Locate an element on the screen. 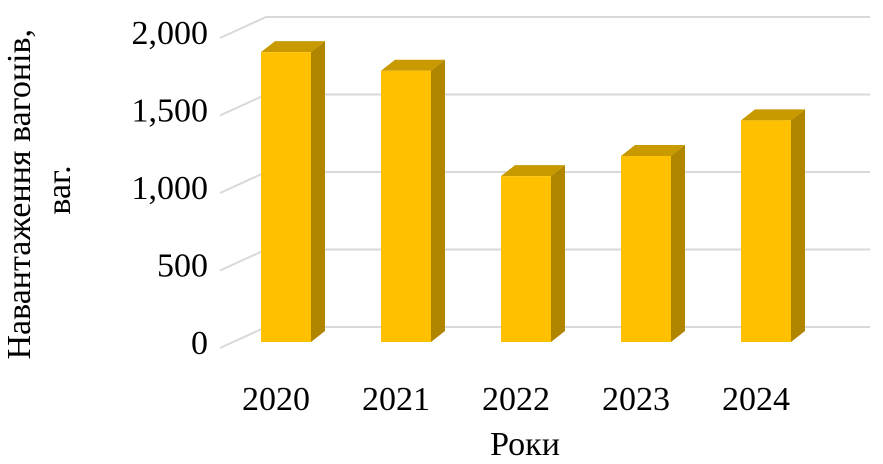 The height and width of the screenshot is (464, 883). y-tick-label: 1,000 is located at coordinates (170, 188).